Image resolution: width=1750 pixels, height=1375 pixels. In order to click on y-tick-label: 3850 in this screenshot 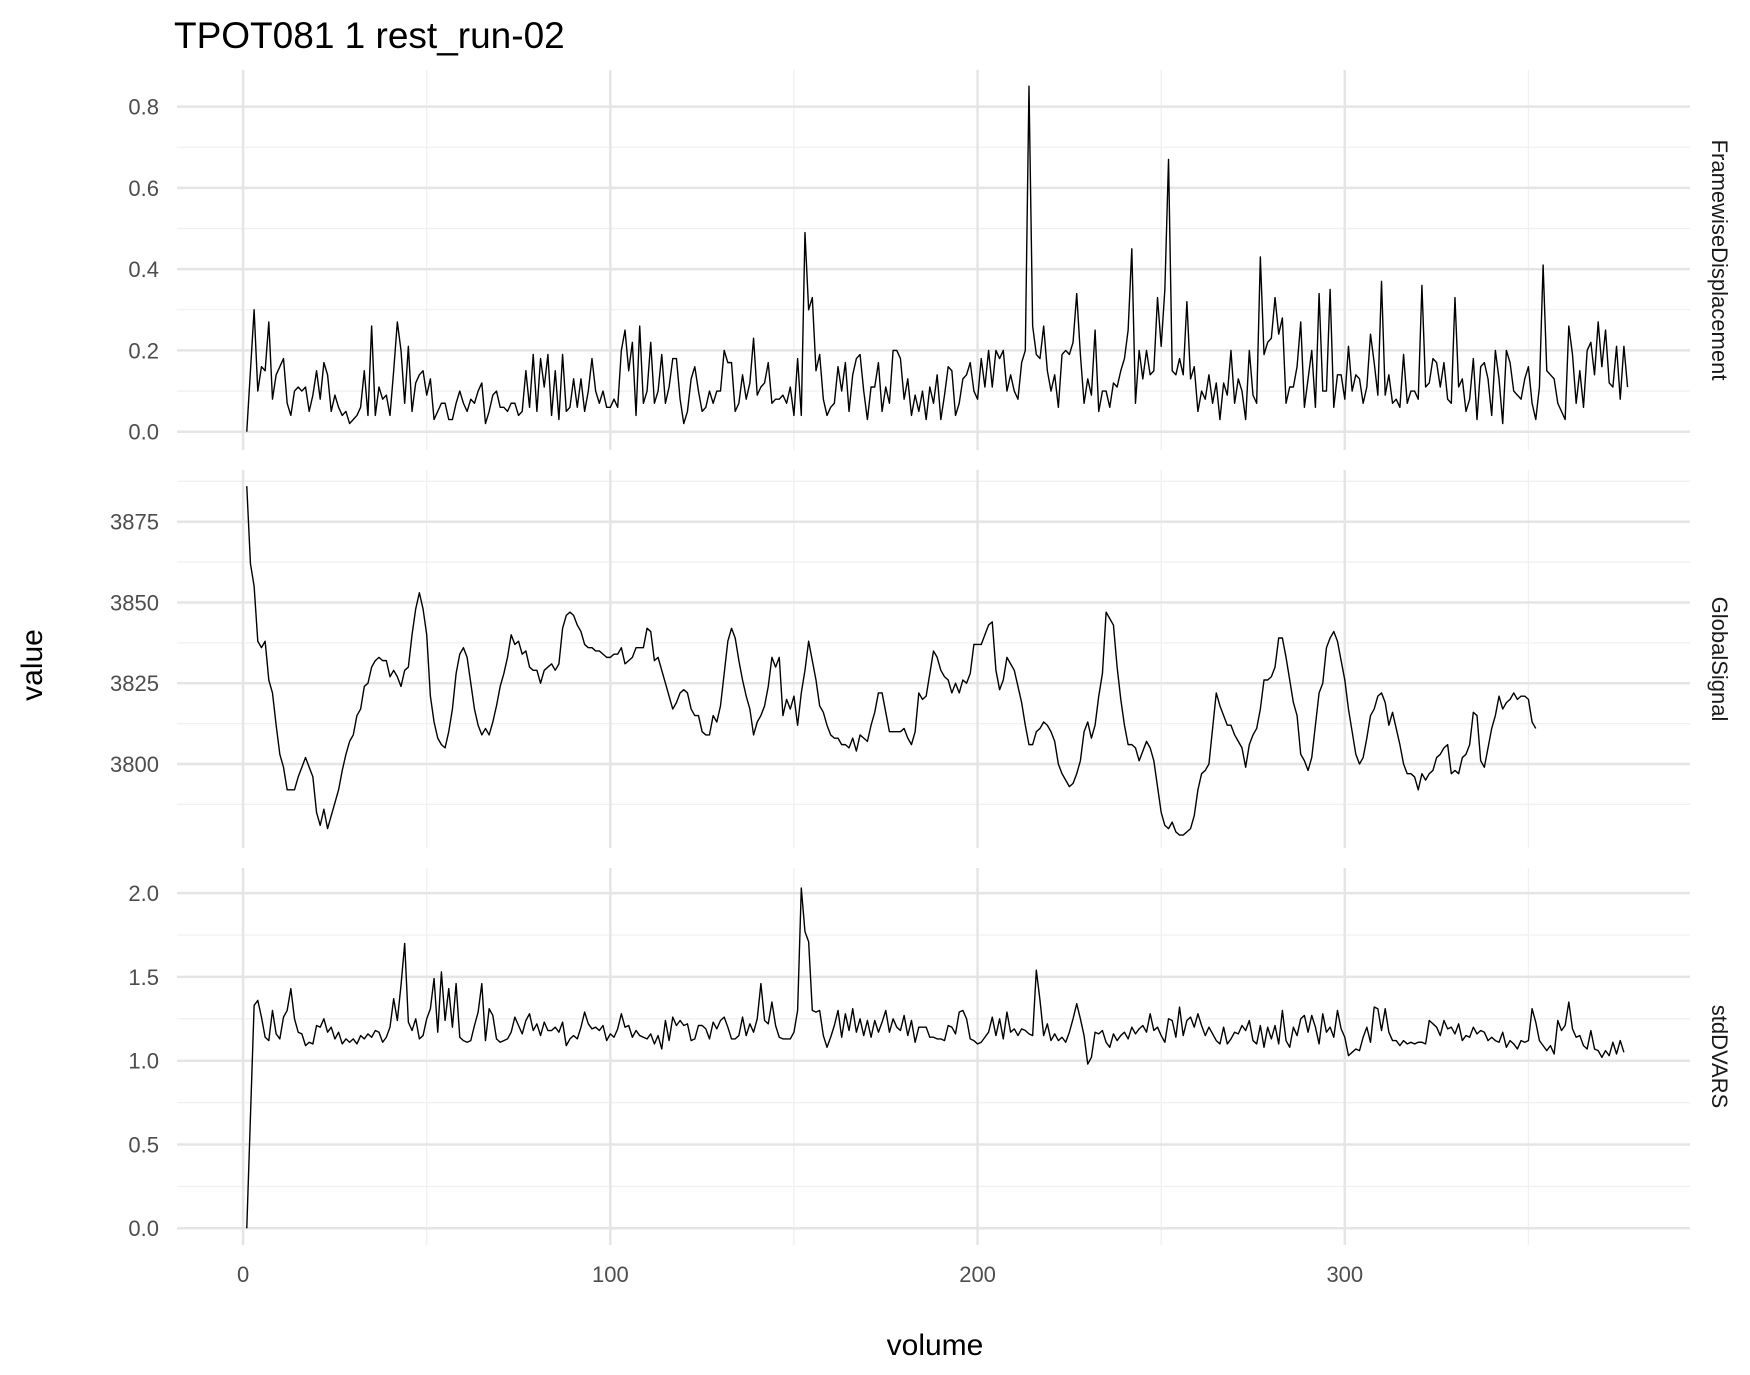, I will do `click(134, 602)`.